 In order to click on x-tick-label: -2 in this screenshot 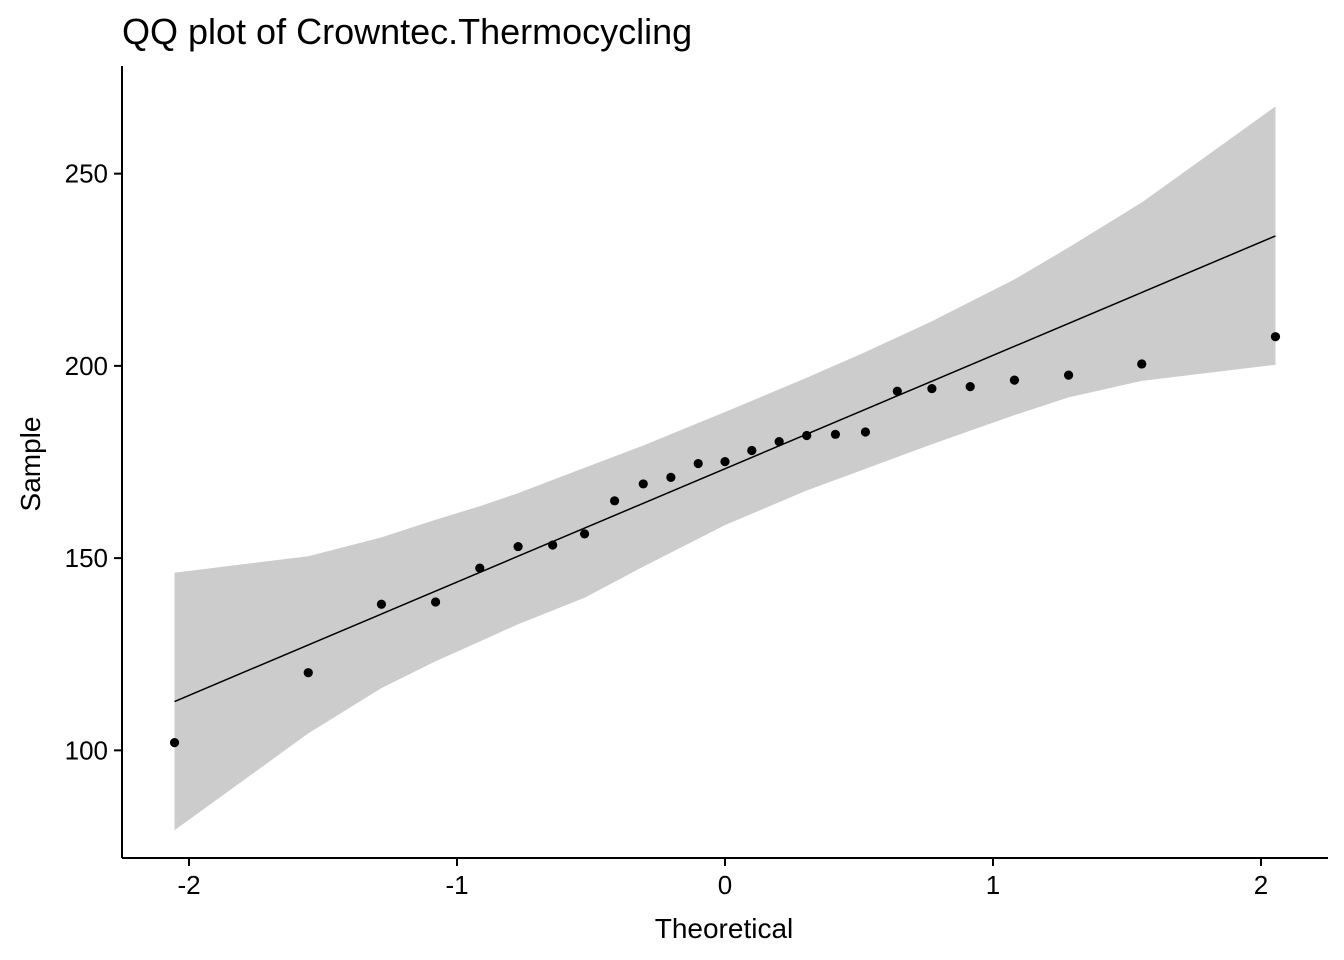, I will do `click(188, 885)`.